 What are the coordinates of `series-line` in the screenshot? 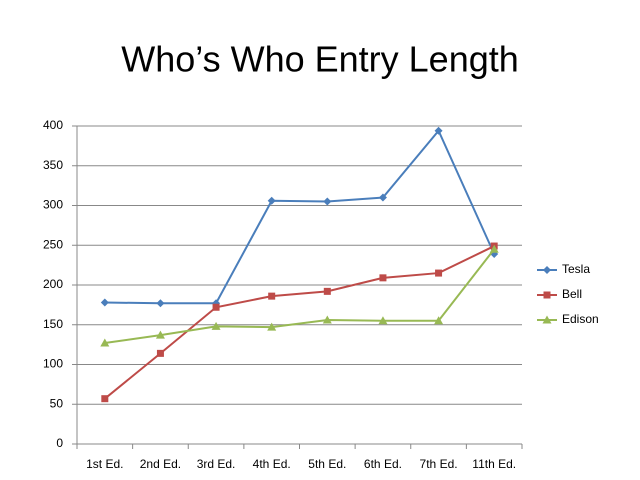 It's located at (299, 296).